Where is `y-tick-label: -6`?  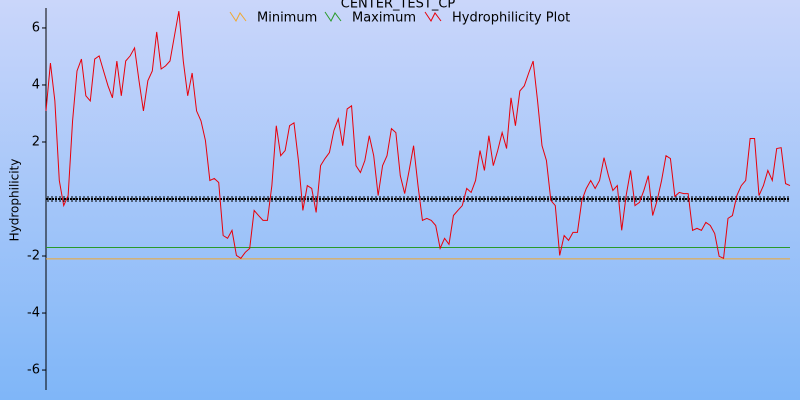 y-tick-label: -6 is located at coordinates (33, 370).